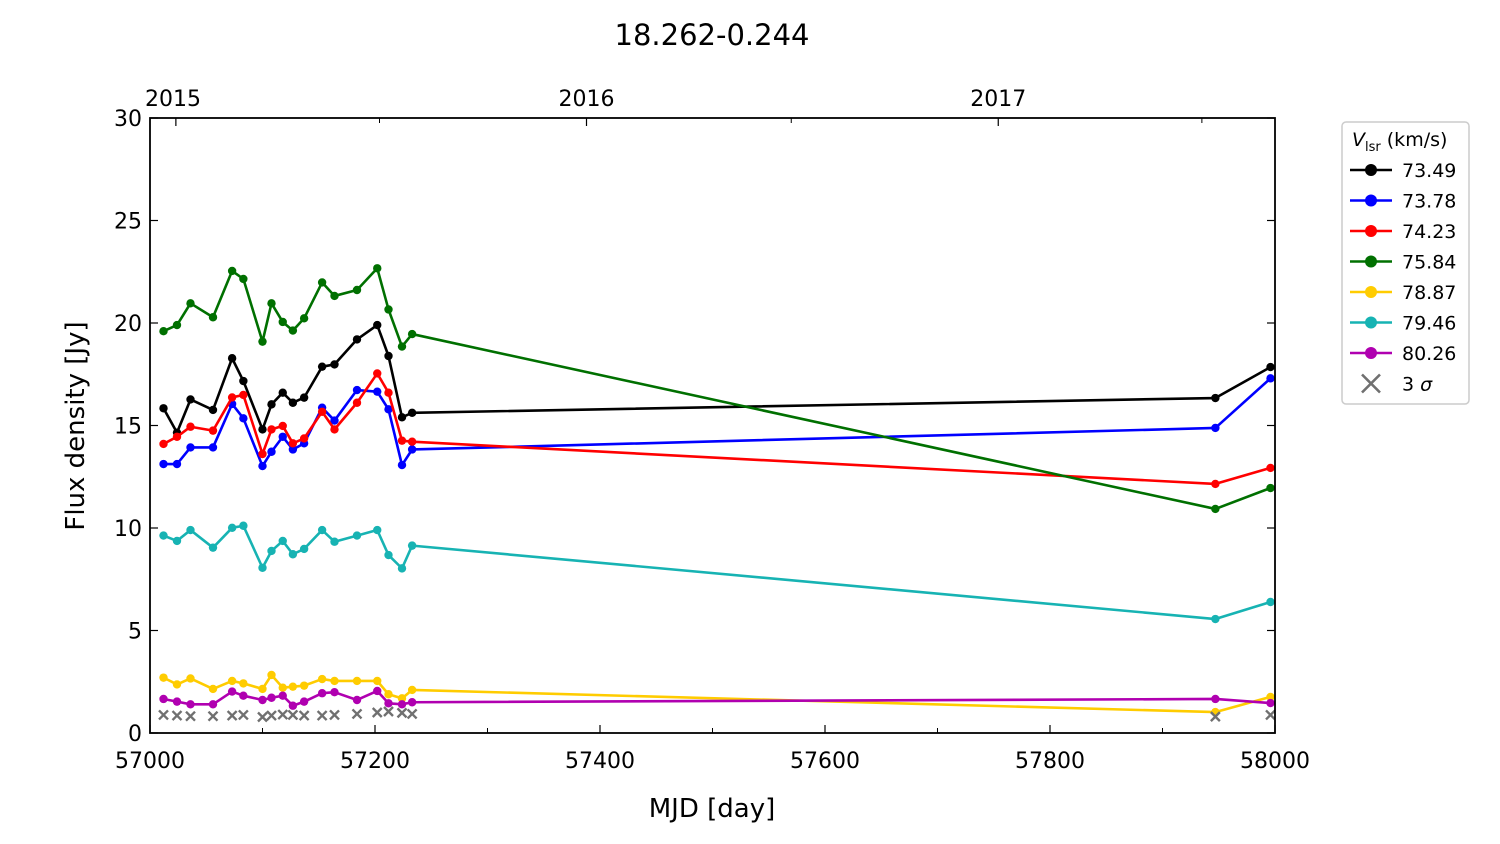 Image resolution: width=1500 pixels, height=844 pixels. Describe the element at coordinates (1429, 171) in the screenshot. I see `legend-label: 73.49` at that location.